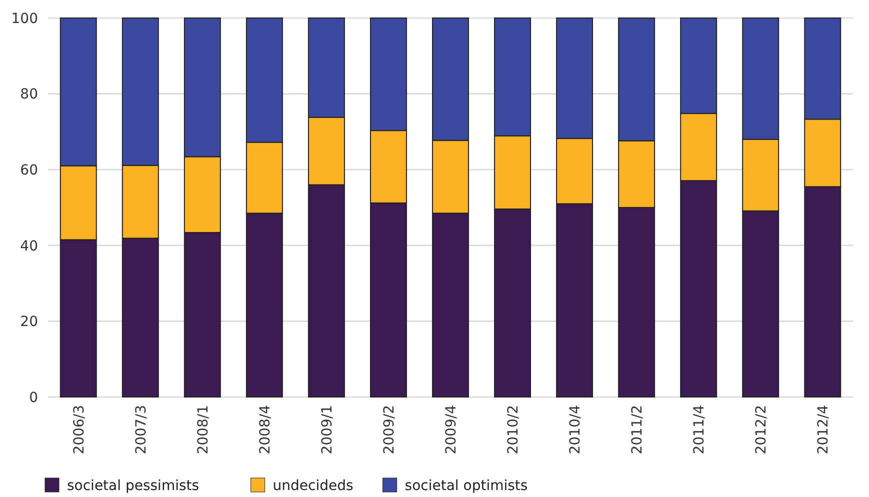 Image resolution: width=869 pixels, height=497 pixels. I want to click on x-tick-label: 2008/1, so click(203, 429).